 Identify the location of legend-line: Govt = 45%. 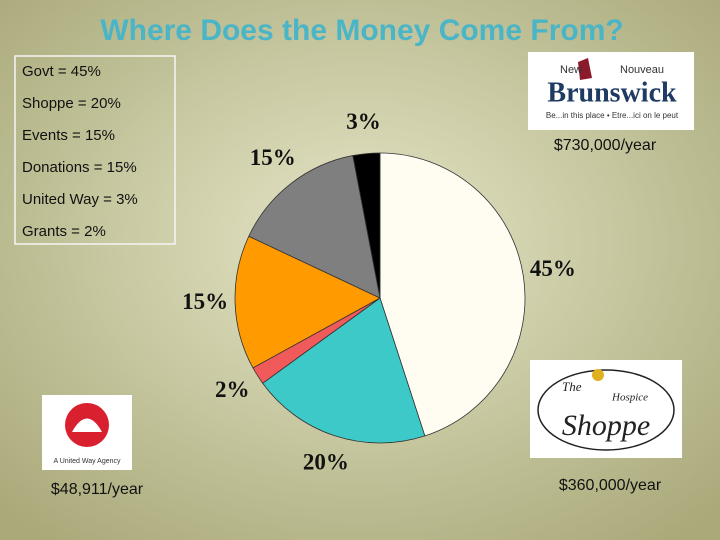
(61, 71).